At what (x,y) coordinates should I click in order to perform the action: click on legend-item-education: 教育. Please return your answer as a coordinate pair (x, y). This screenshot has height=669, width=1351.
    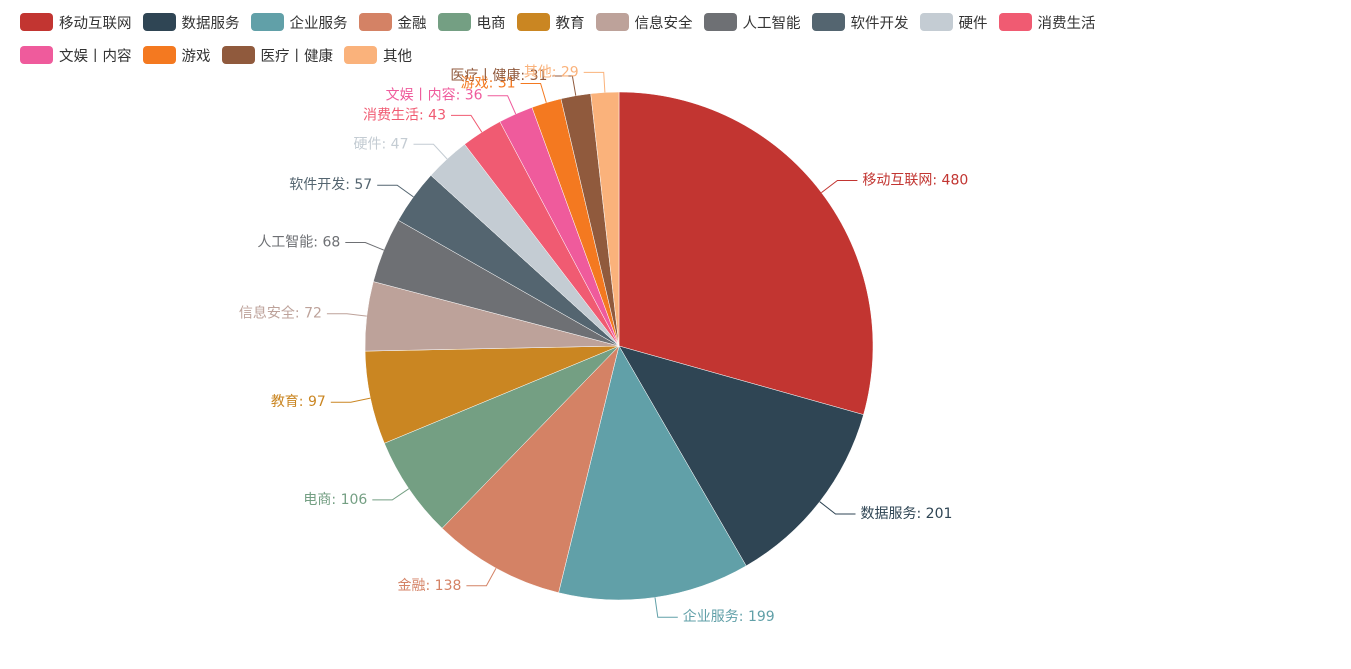
    Looking at the image, I should click on (550, 22).